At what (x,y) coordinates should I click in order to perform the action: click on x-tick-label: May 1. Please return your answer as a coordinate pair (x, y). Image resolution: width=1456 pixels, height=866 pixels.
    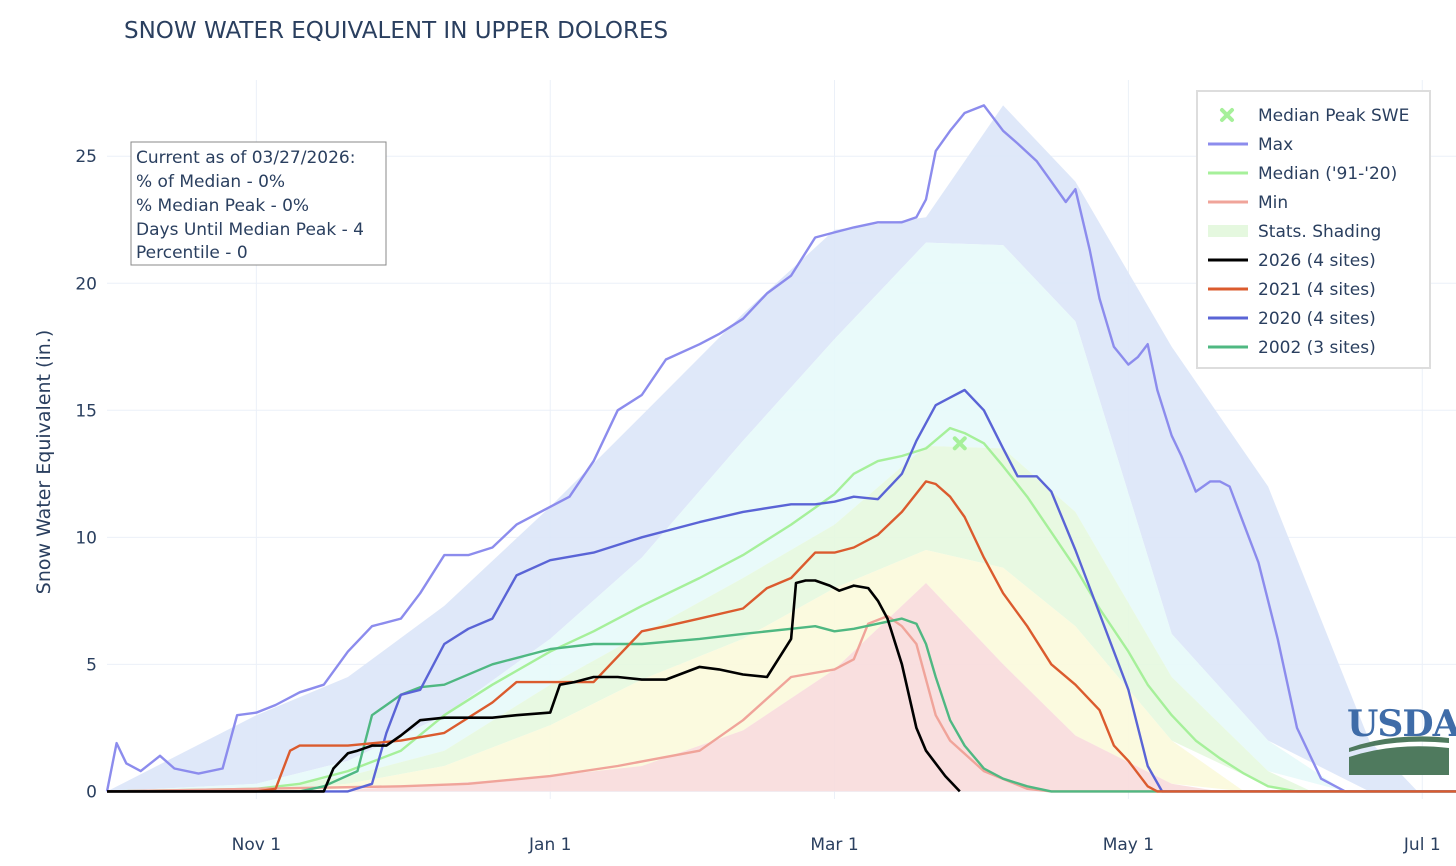
    Looking at the image, I should click on (1128, 845).